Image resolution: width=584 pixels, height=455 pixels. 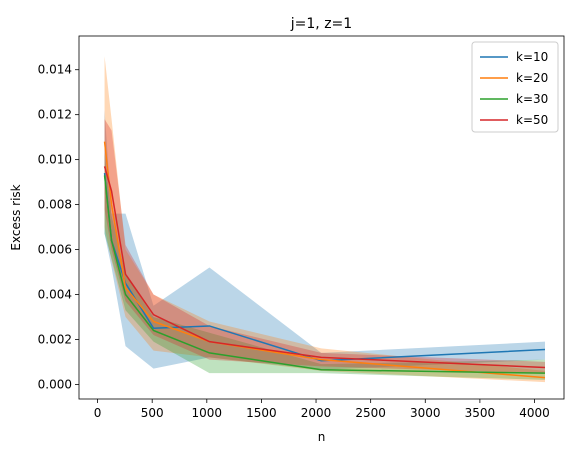 What do you see at coordinates (322, 437) in the screenshot?
I see `x-axis-label: n` at bounding box center [322, 437].